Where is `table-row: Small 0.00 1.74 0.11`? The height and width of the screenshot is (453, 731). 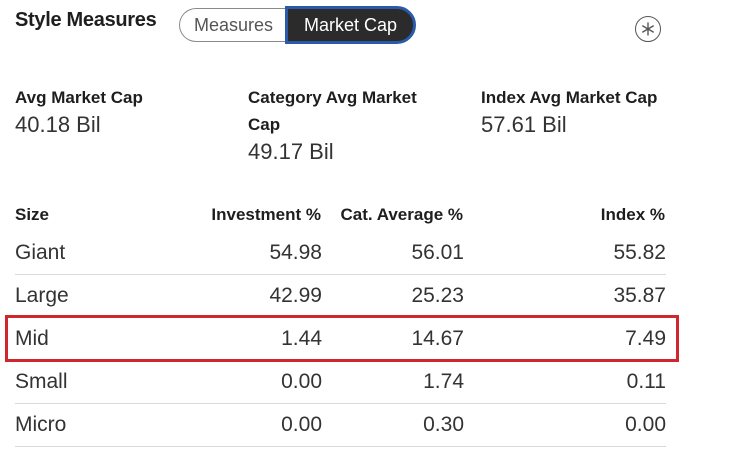 table-row: Small 0.00 1.74 0.11 is located at coordinates (340, 381).